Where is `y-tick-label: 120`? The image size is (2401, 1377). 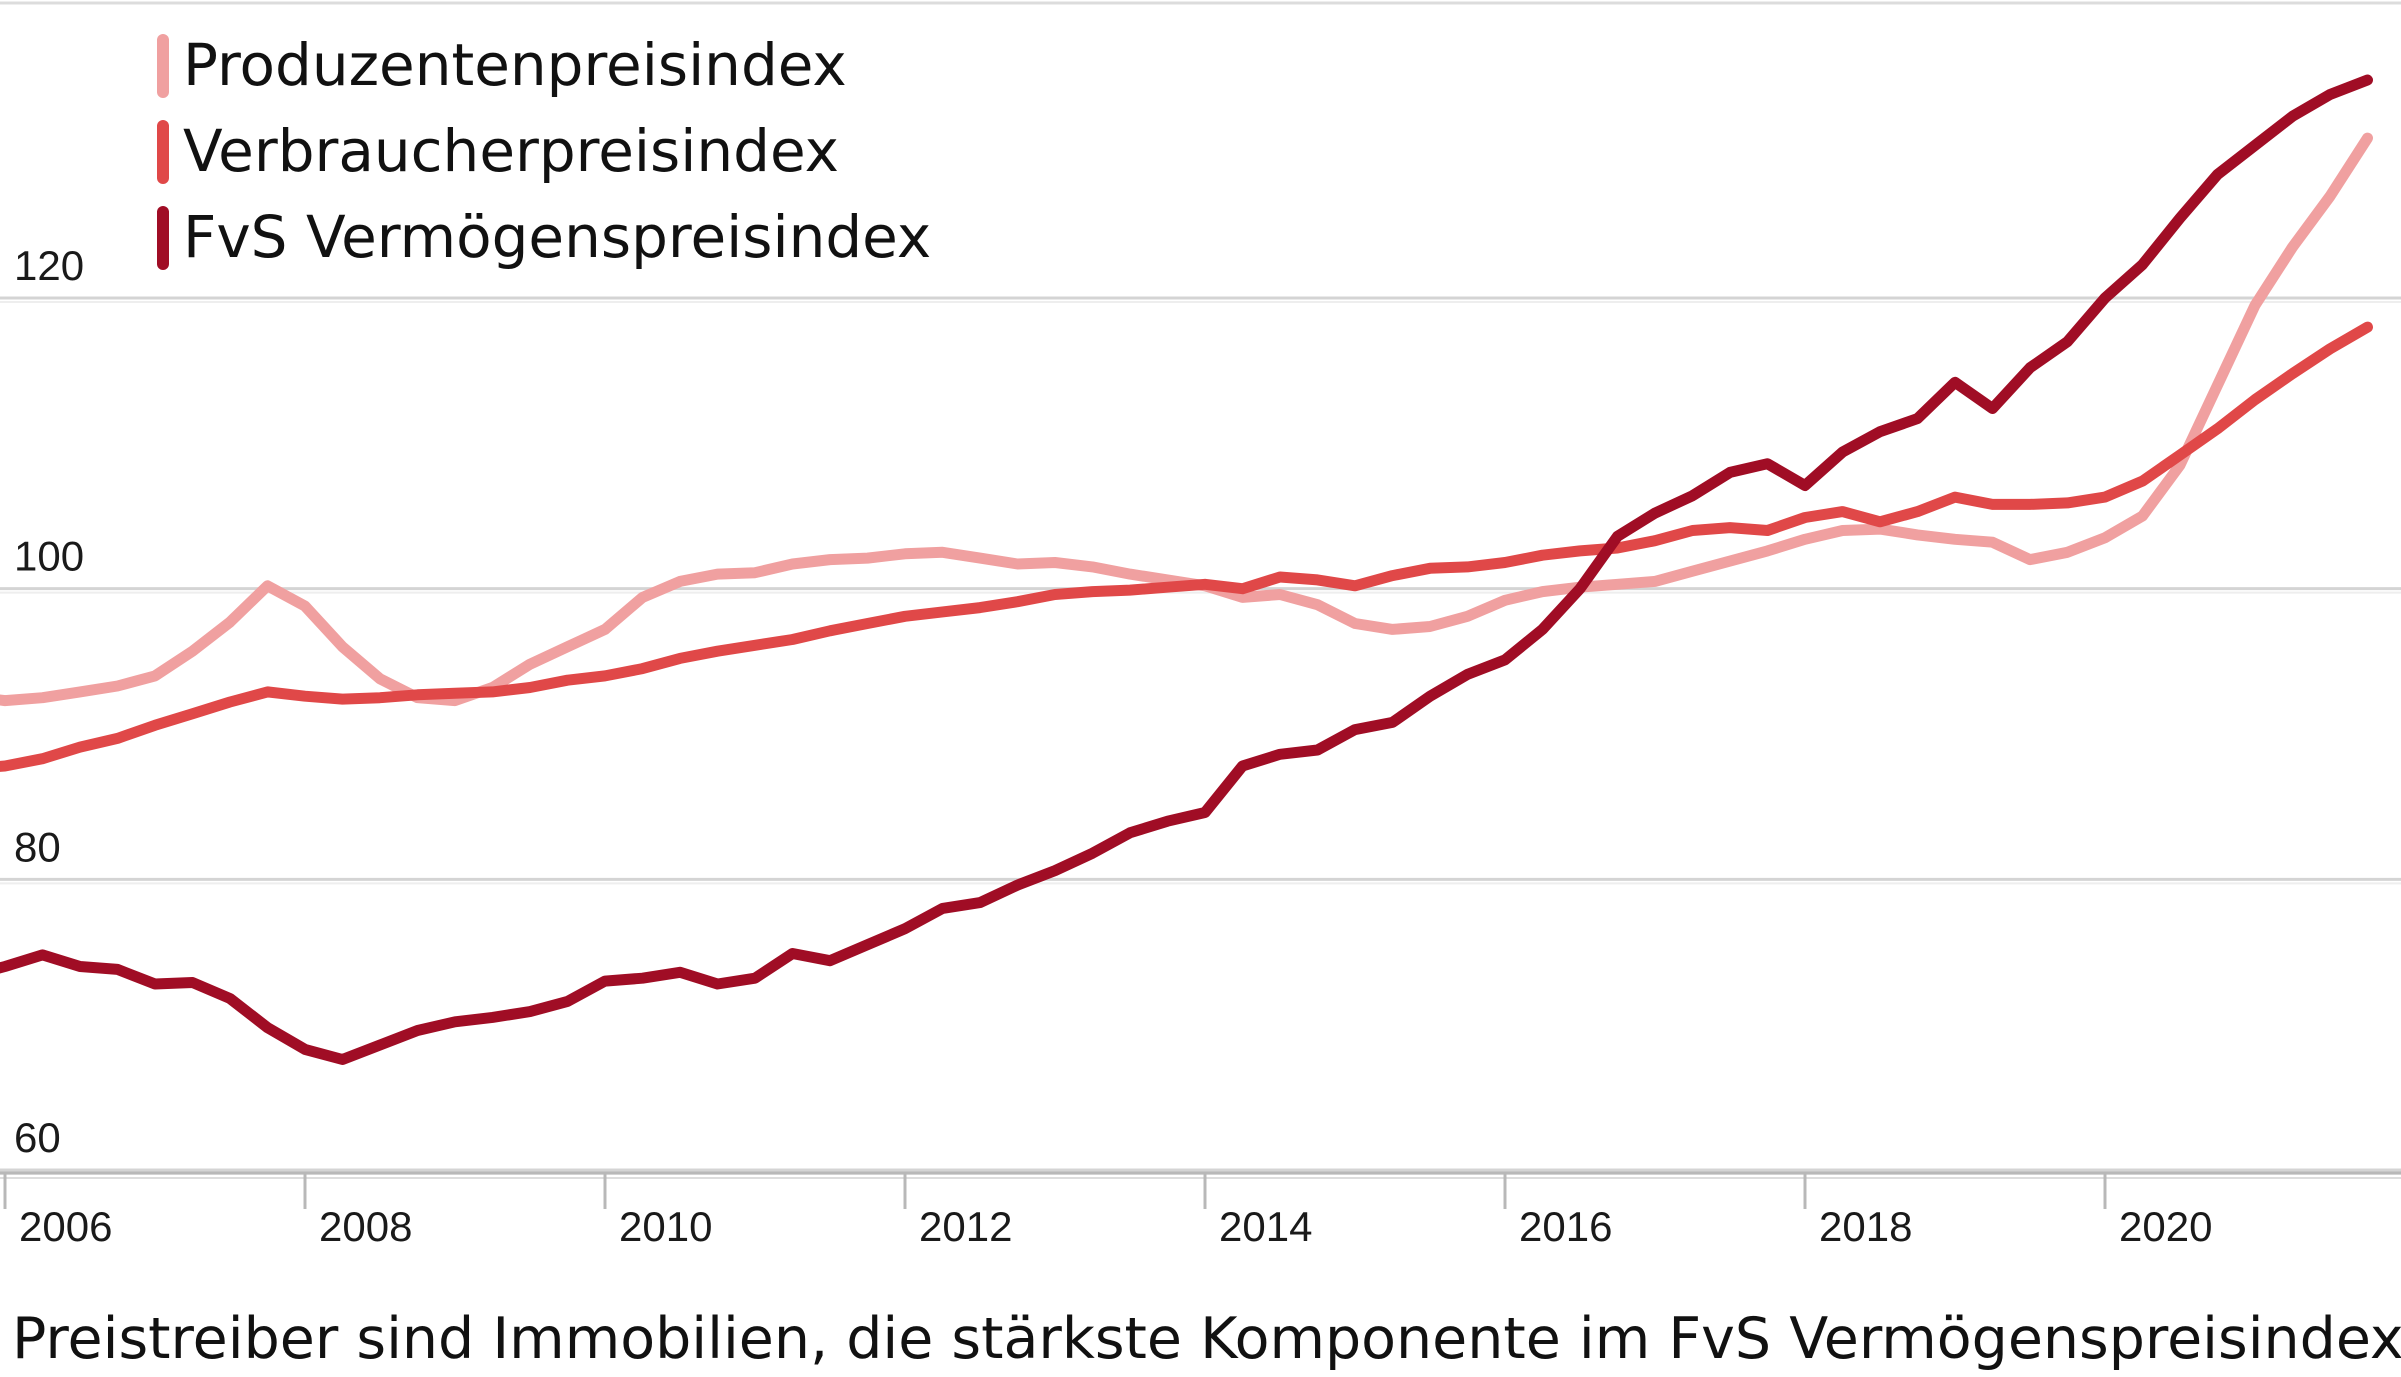
y-tick-label: 120 is located at coordinates (49, 265).